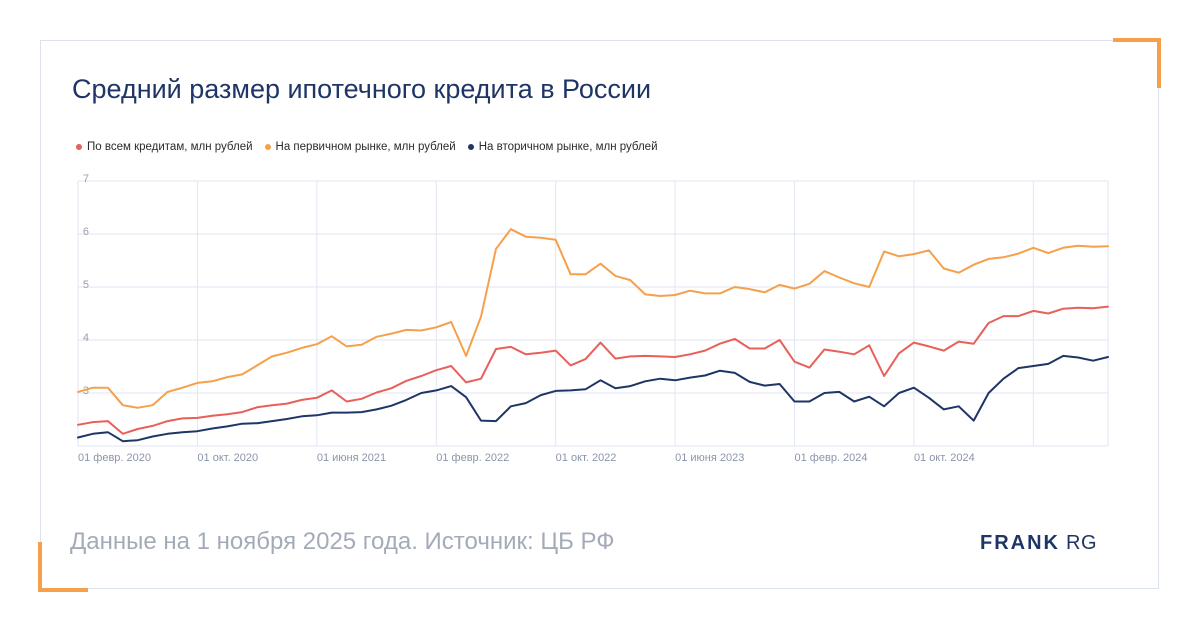  I want to click on legend-dot-all, so click(79, 147).